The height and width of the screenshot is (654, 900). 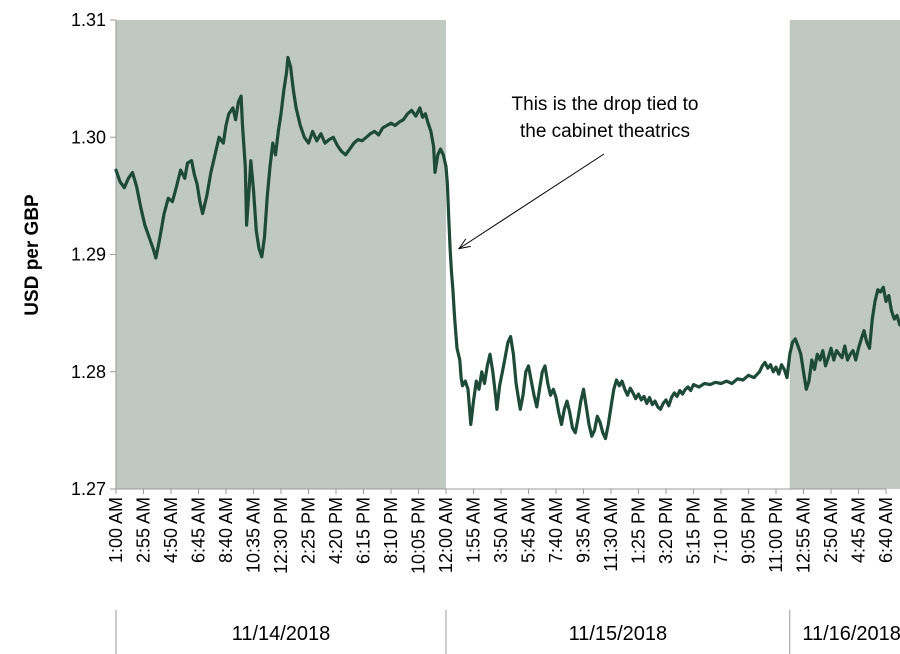 What do you see at coordinates (309, 530) in the screenshot?
I see `x-tick-label: 2:25 PM` at bounding box center [309, 530].